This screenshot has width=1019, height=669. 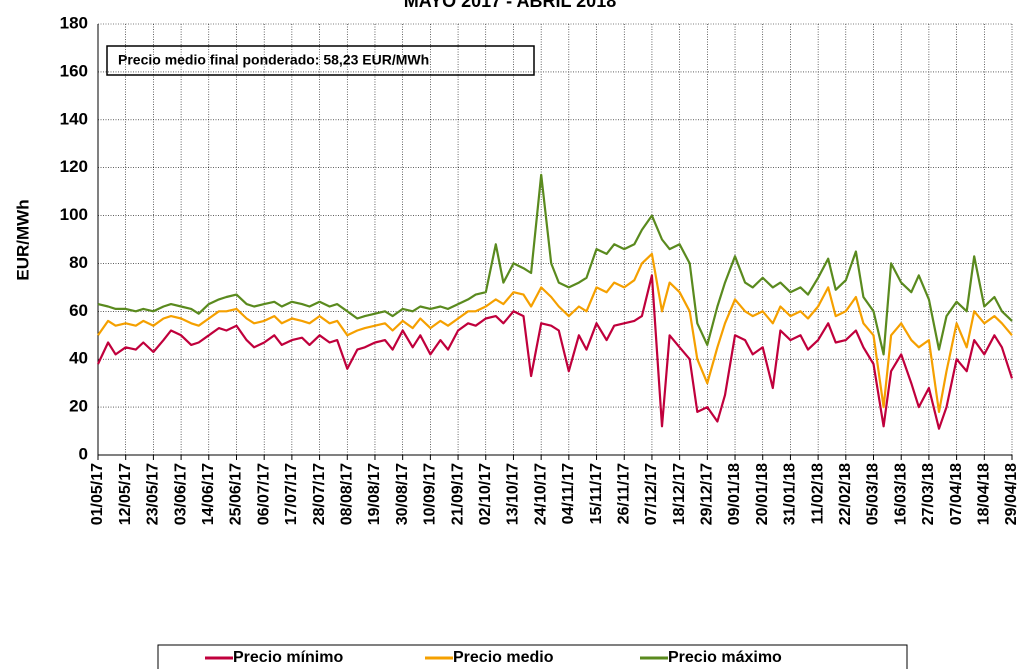 What do you see at coordinates (83, 453) in the screenshot?
I see `y-tick-label: 0` at bounding box center [83, 453].